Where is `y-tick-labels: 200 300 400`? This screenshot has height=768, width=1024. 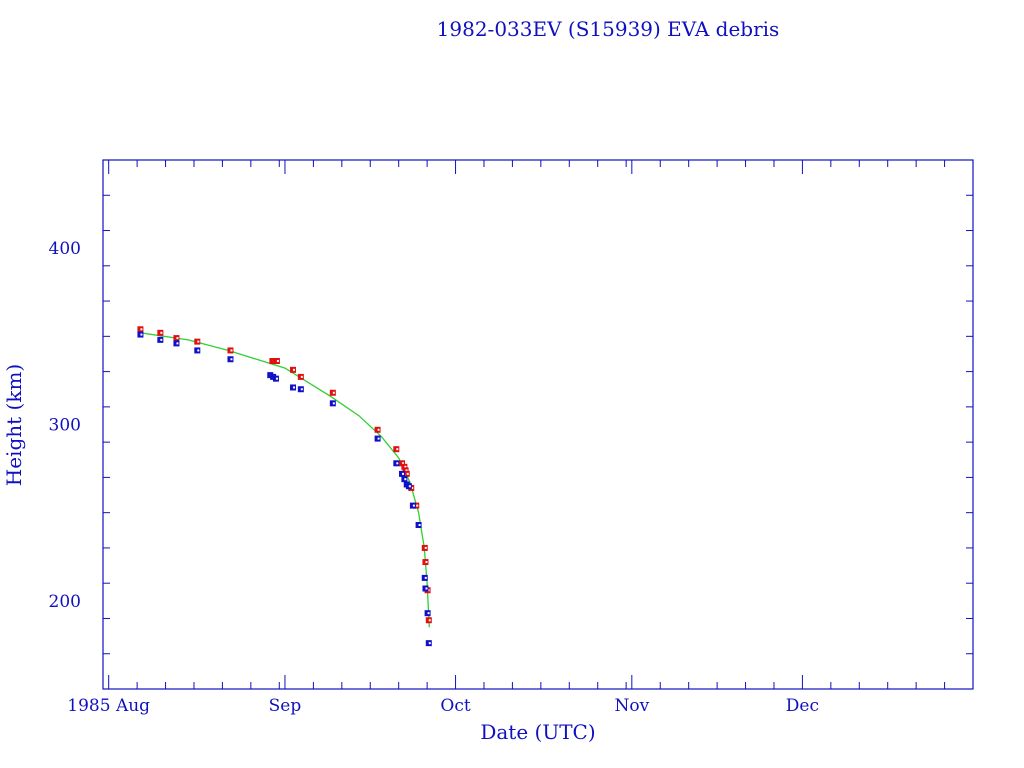
y-tick-labels: 200 300 400 is located at coordinates (65, 425).